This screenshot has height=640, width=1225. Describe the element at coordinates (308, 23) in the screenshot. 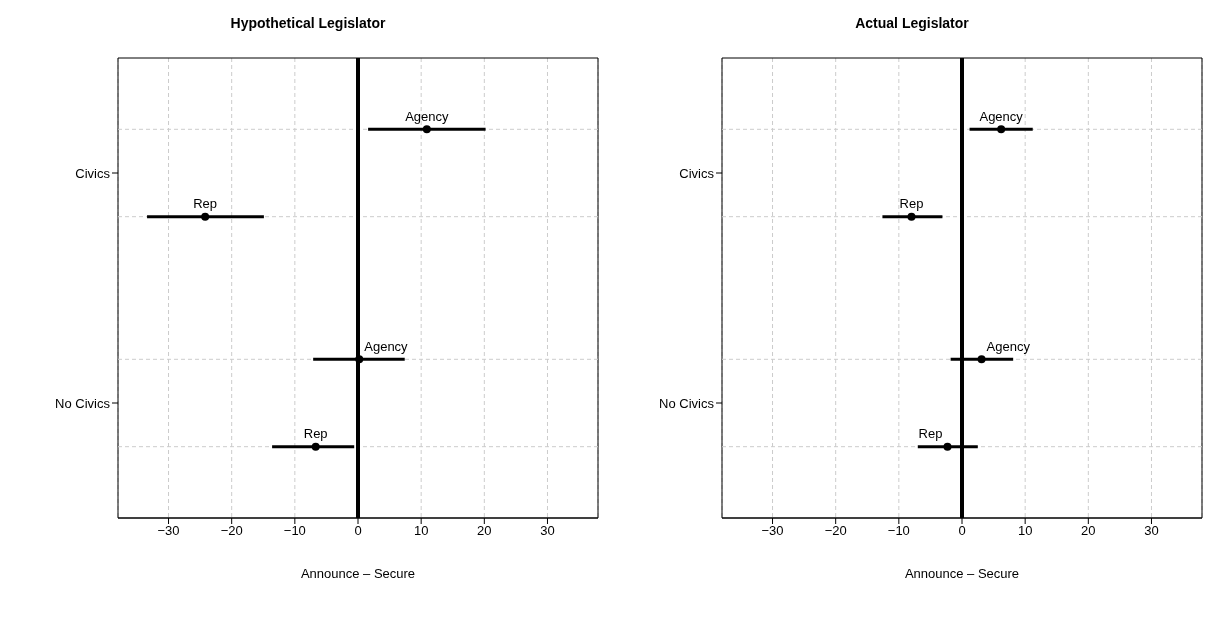

I see `chart-title: Hypothetical Legislator` at that location.